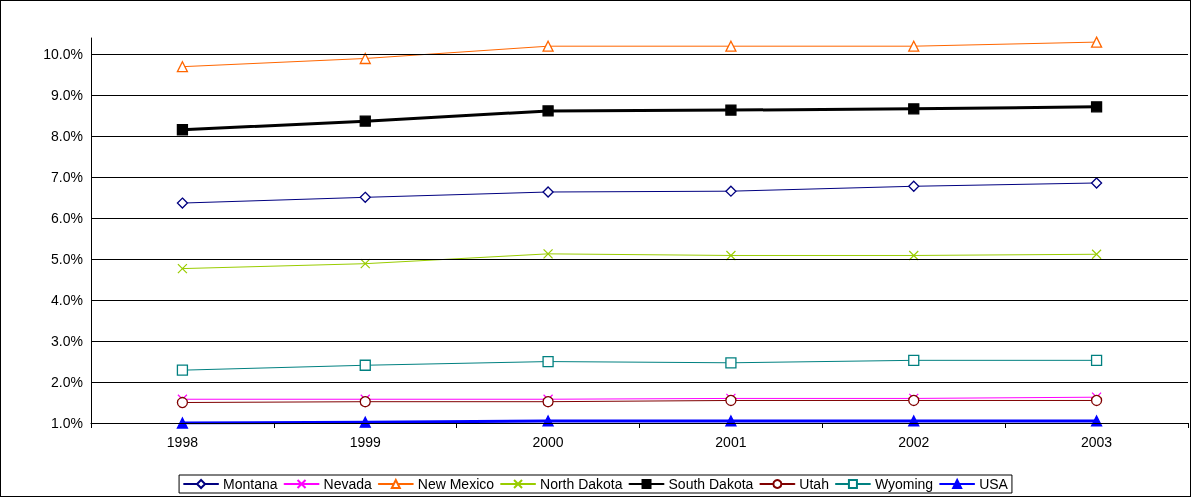 This screenshot has width=1191, height=497. I want to click on legend-label: USA, so click(994, 484).